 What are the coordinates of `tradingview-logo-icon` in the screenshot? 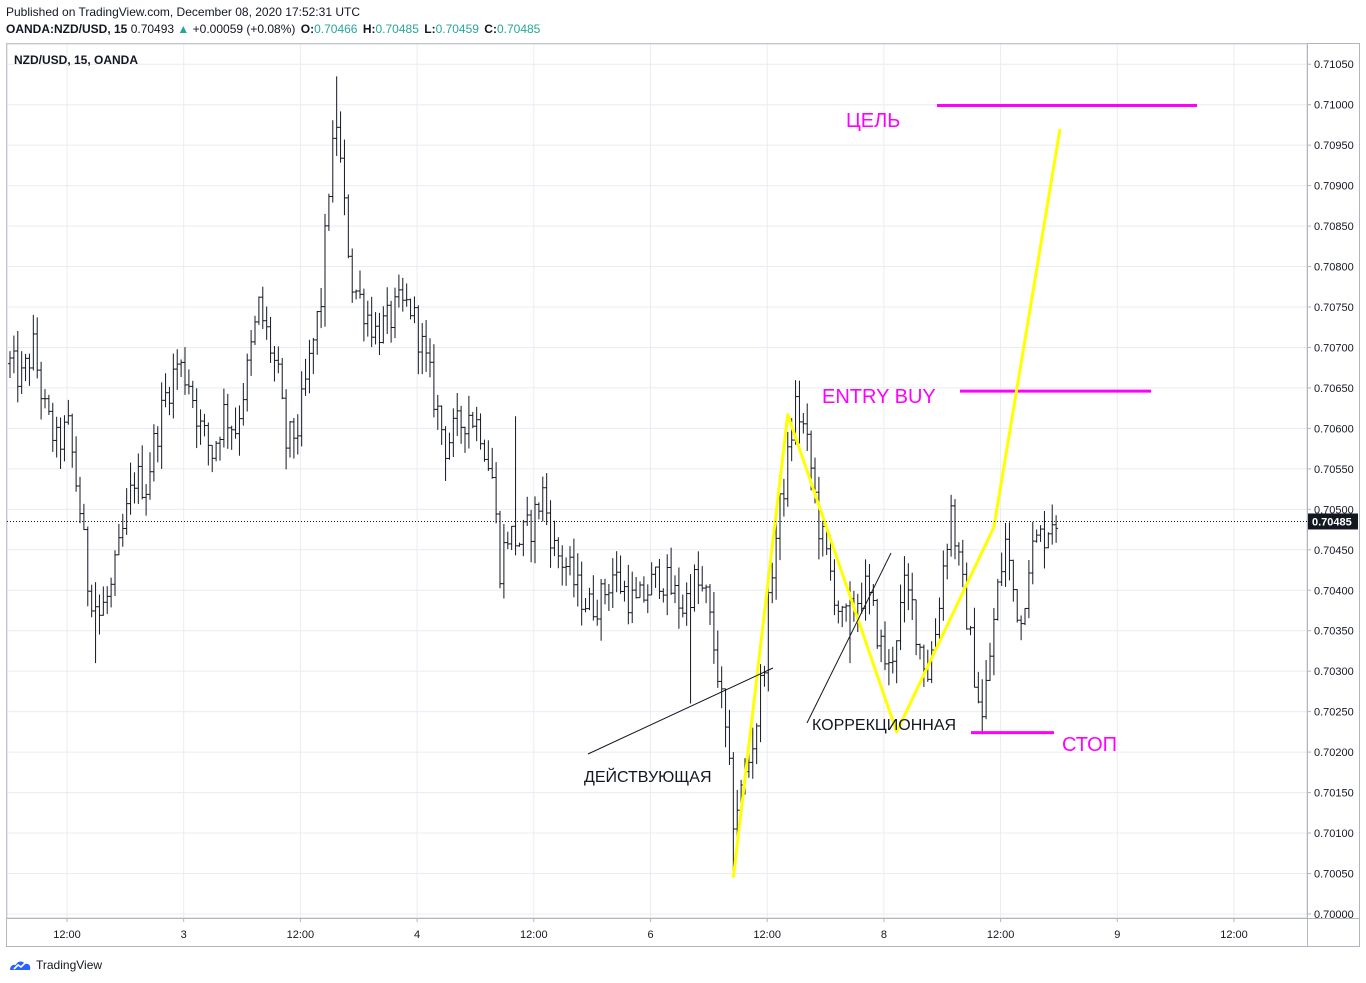 It's located at (20, 965).